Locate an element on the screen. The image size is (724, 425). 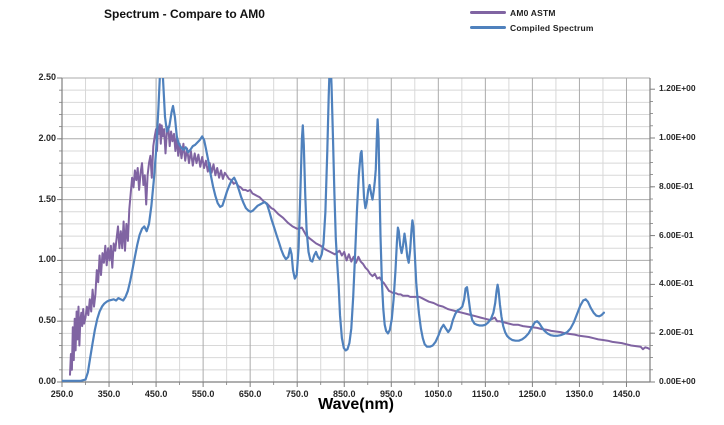
x-axis-tick-label: 750.0 is located at coordinates (297, 394).